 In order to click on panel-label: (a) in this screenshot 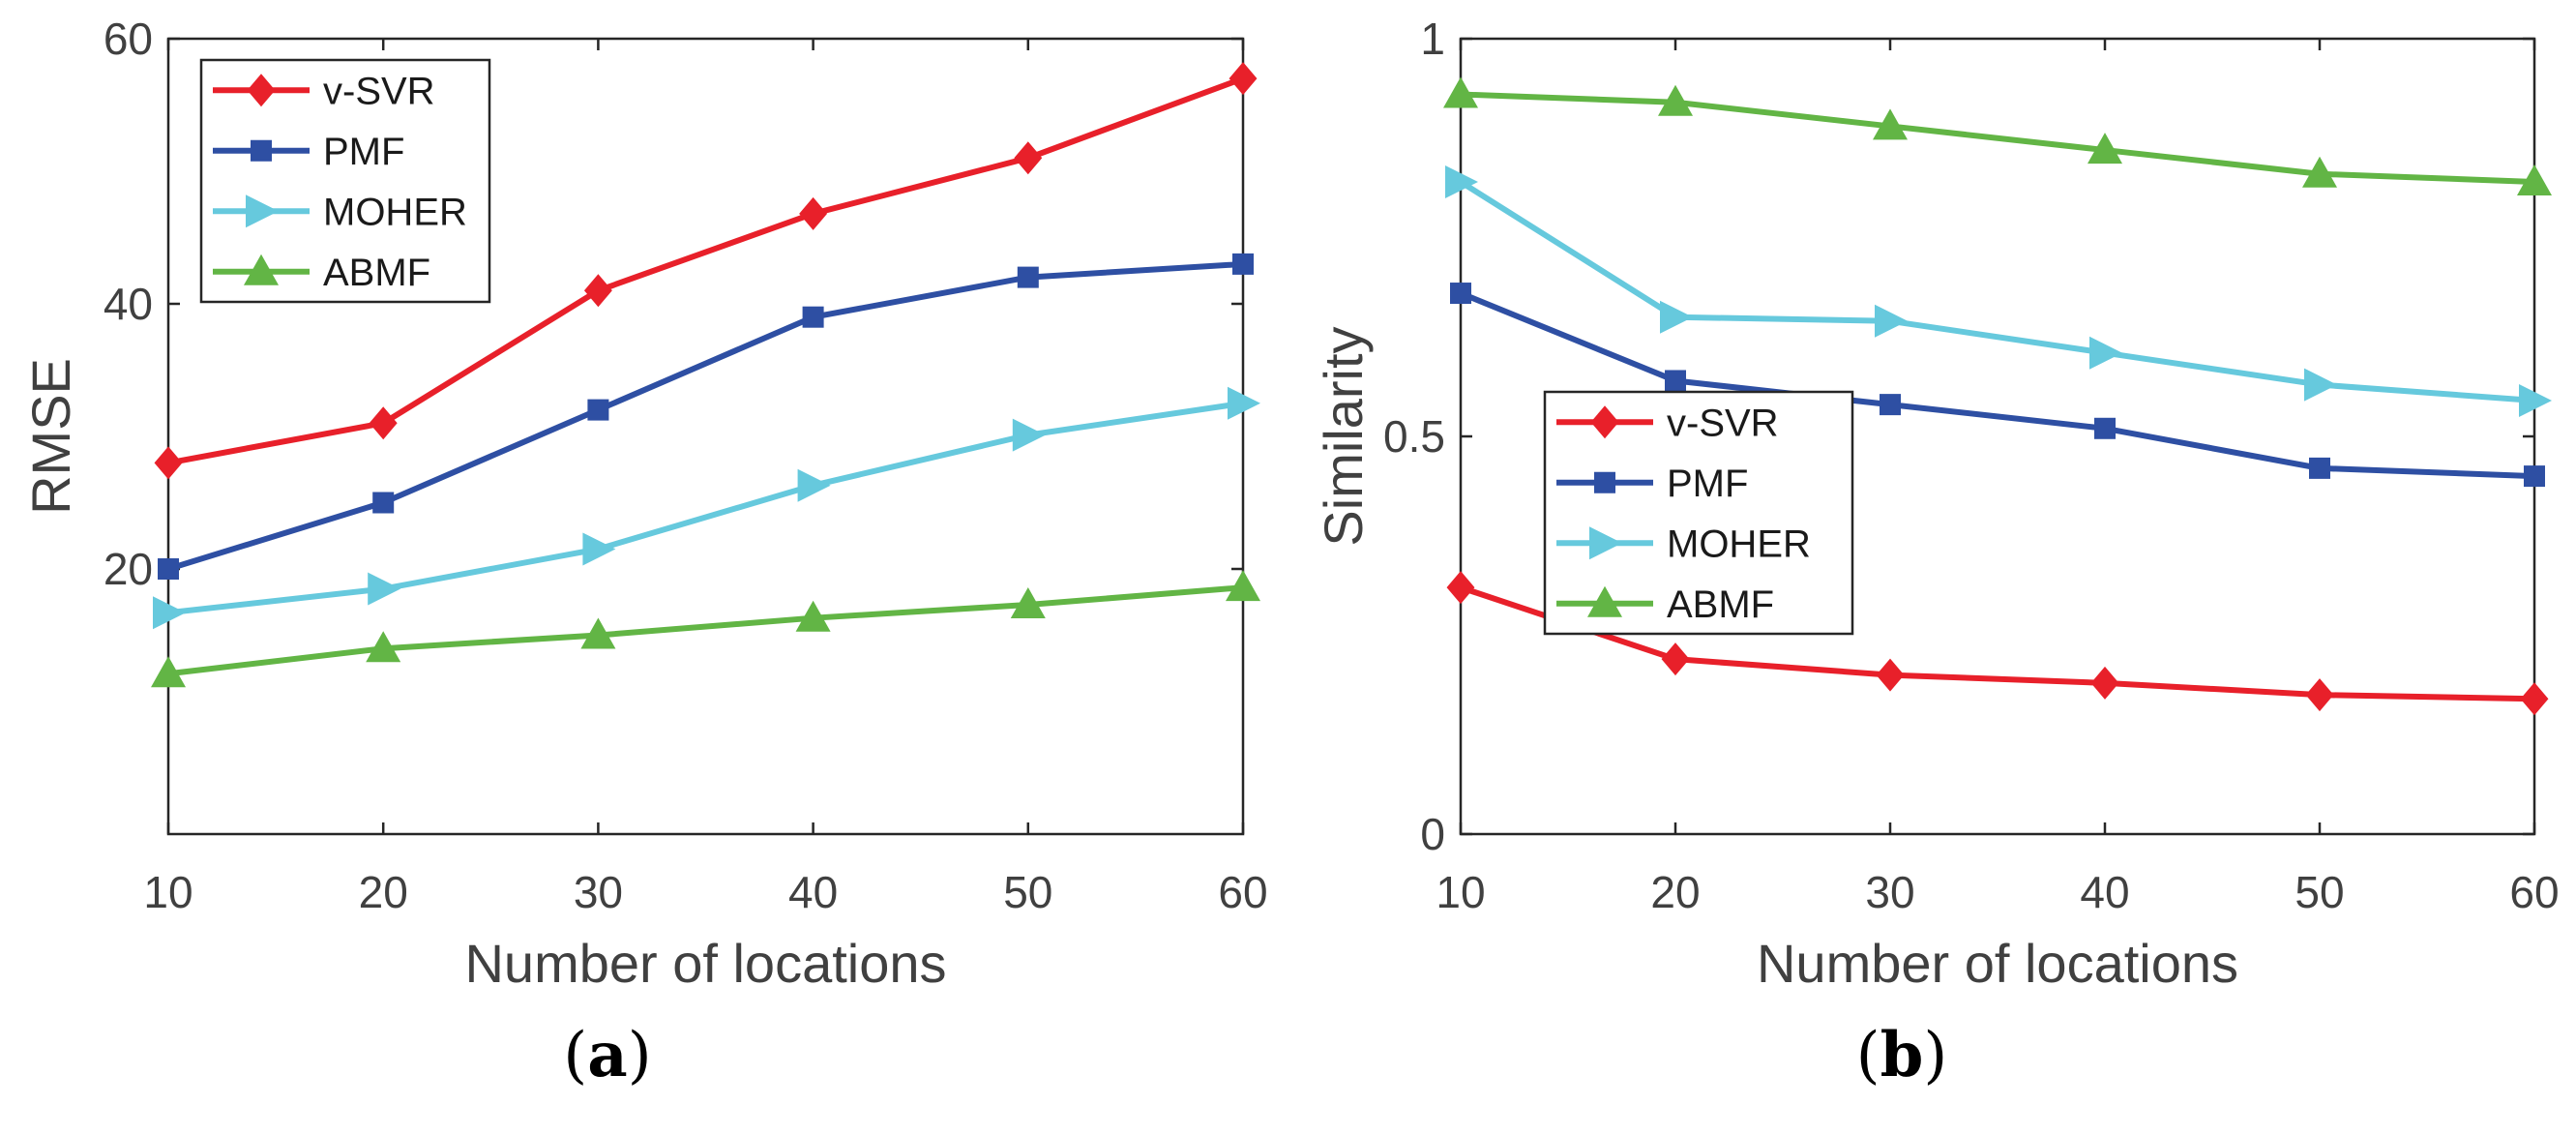, I will do `click(607, 1055)`.